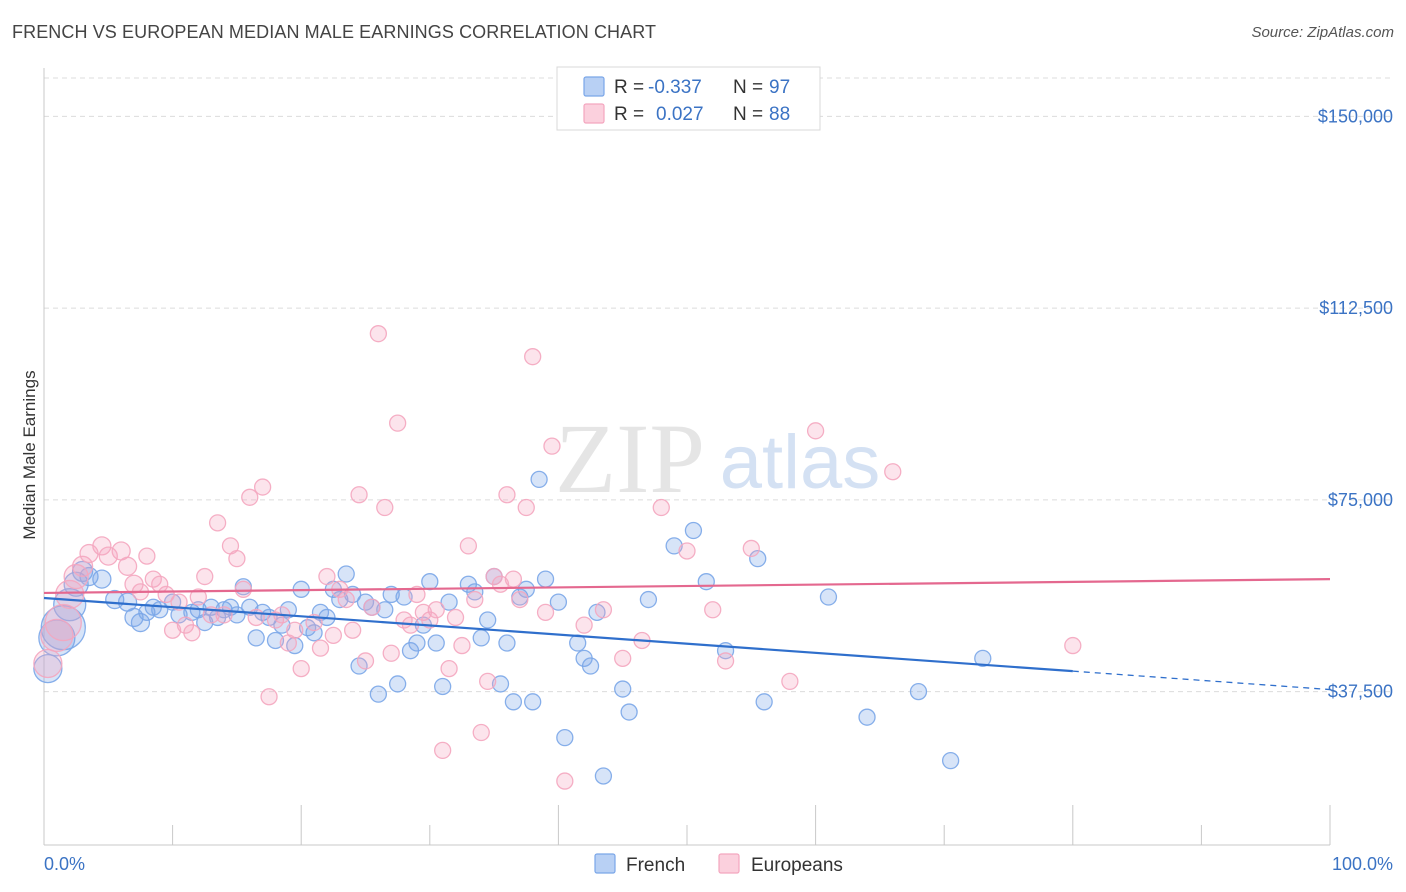  What do you see at coordinates (687, 825) in the screenshot?
I see `x-ticks` at bounding box center [687, 825].